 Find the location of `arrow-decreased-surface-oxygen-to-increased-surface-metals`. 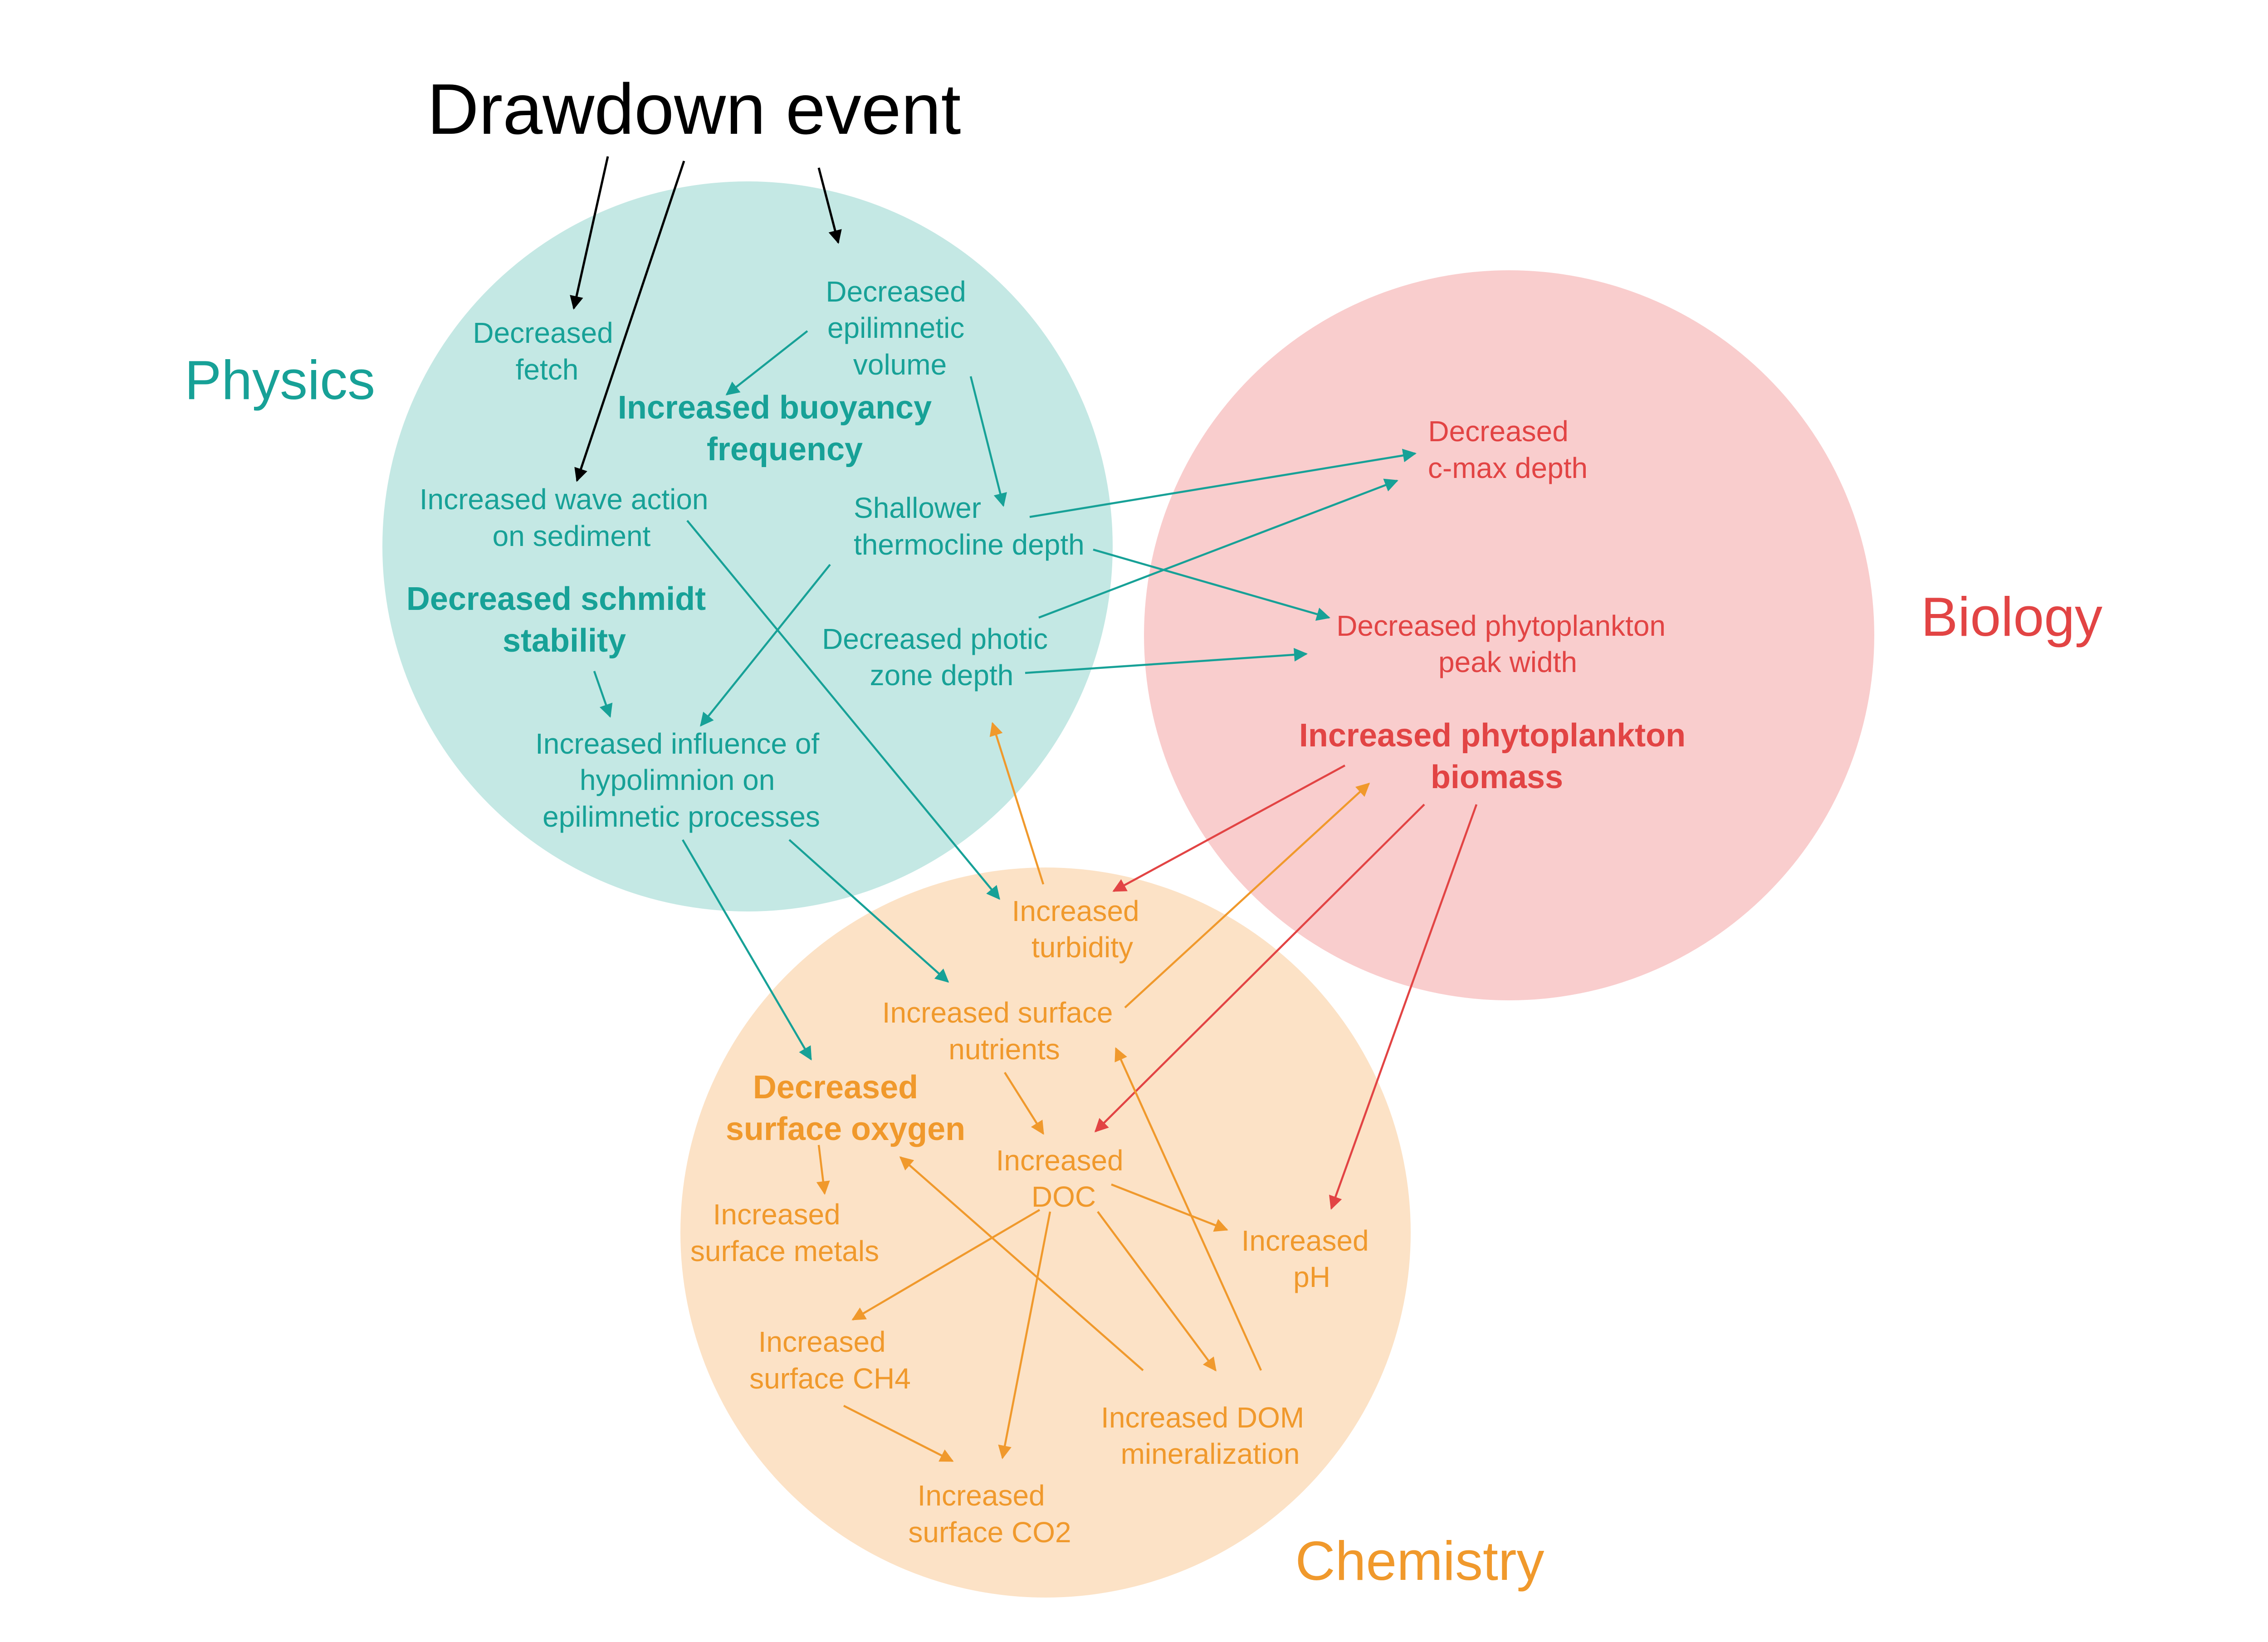

arrow-decreased-surface-oxygen-to-increased-surface-metals is located at coordinates (823, 1170).